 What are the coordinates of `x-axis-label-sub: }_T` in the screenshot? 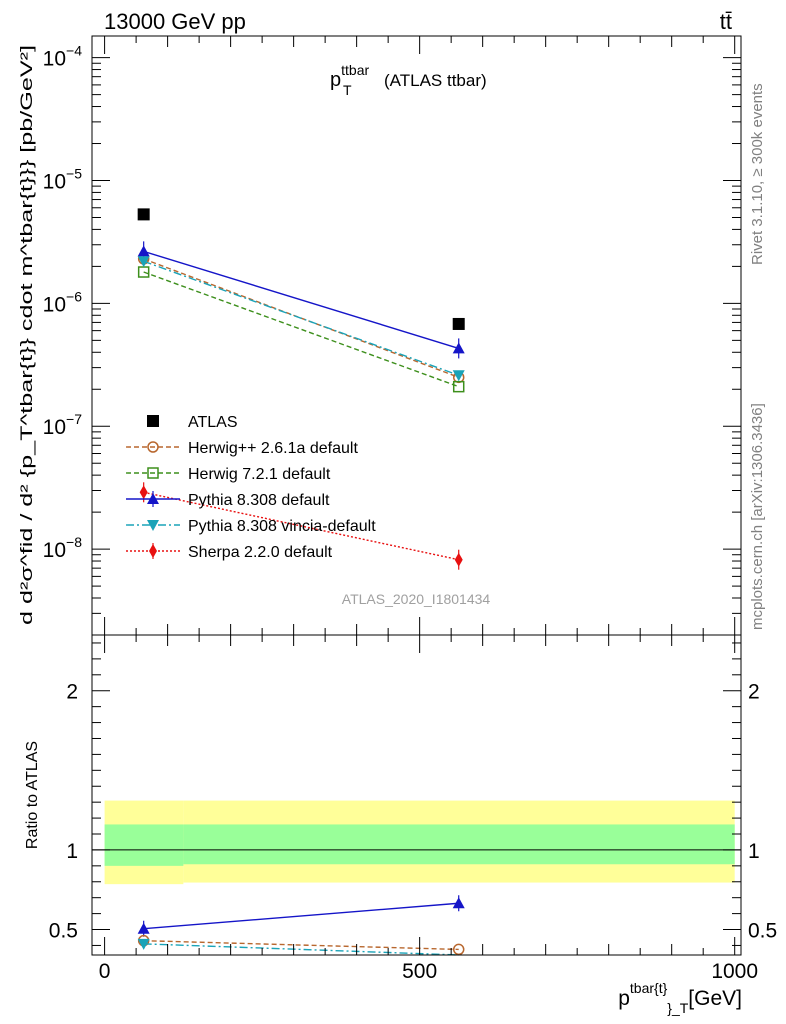 It's located at (677, 1008).